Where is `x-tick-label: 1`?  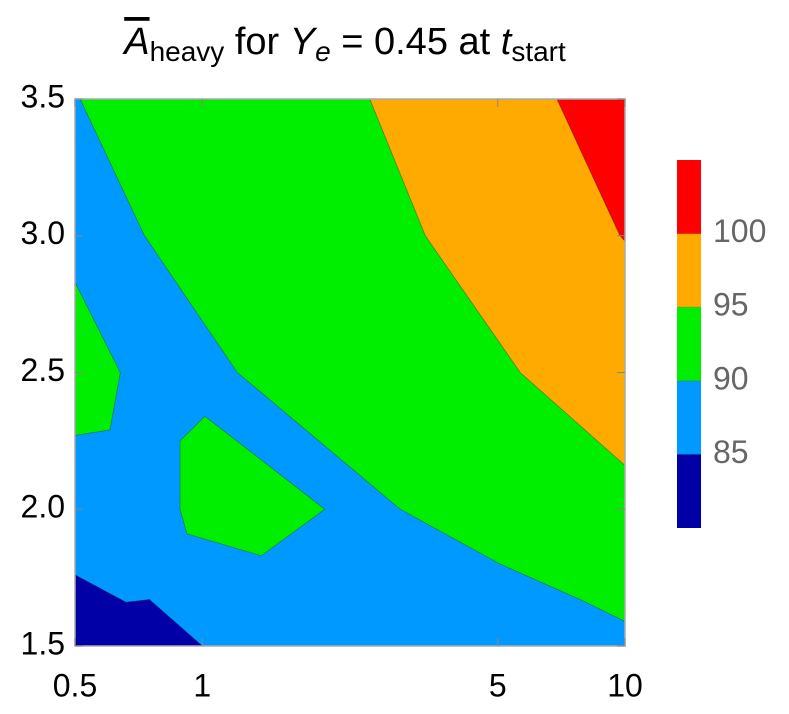 x-tick-label: 1 is located at coordinates (202, 685).